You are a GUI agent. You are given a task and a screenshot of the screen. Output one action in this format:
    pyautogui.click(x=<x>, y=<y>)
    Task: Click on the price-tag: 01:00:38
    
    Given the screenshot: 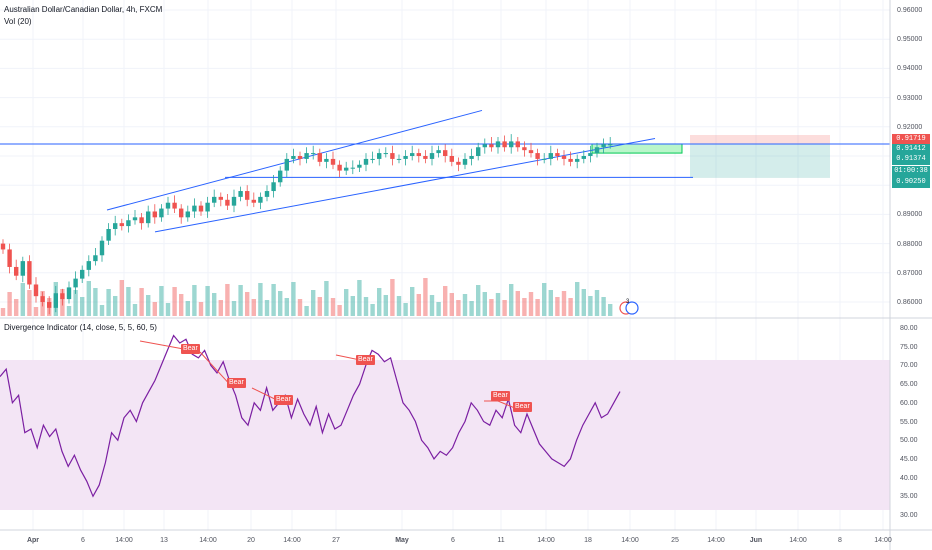 What is the action you would take?
    pyautogui.click(x=911, y=171)
    